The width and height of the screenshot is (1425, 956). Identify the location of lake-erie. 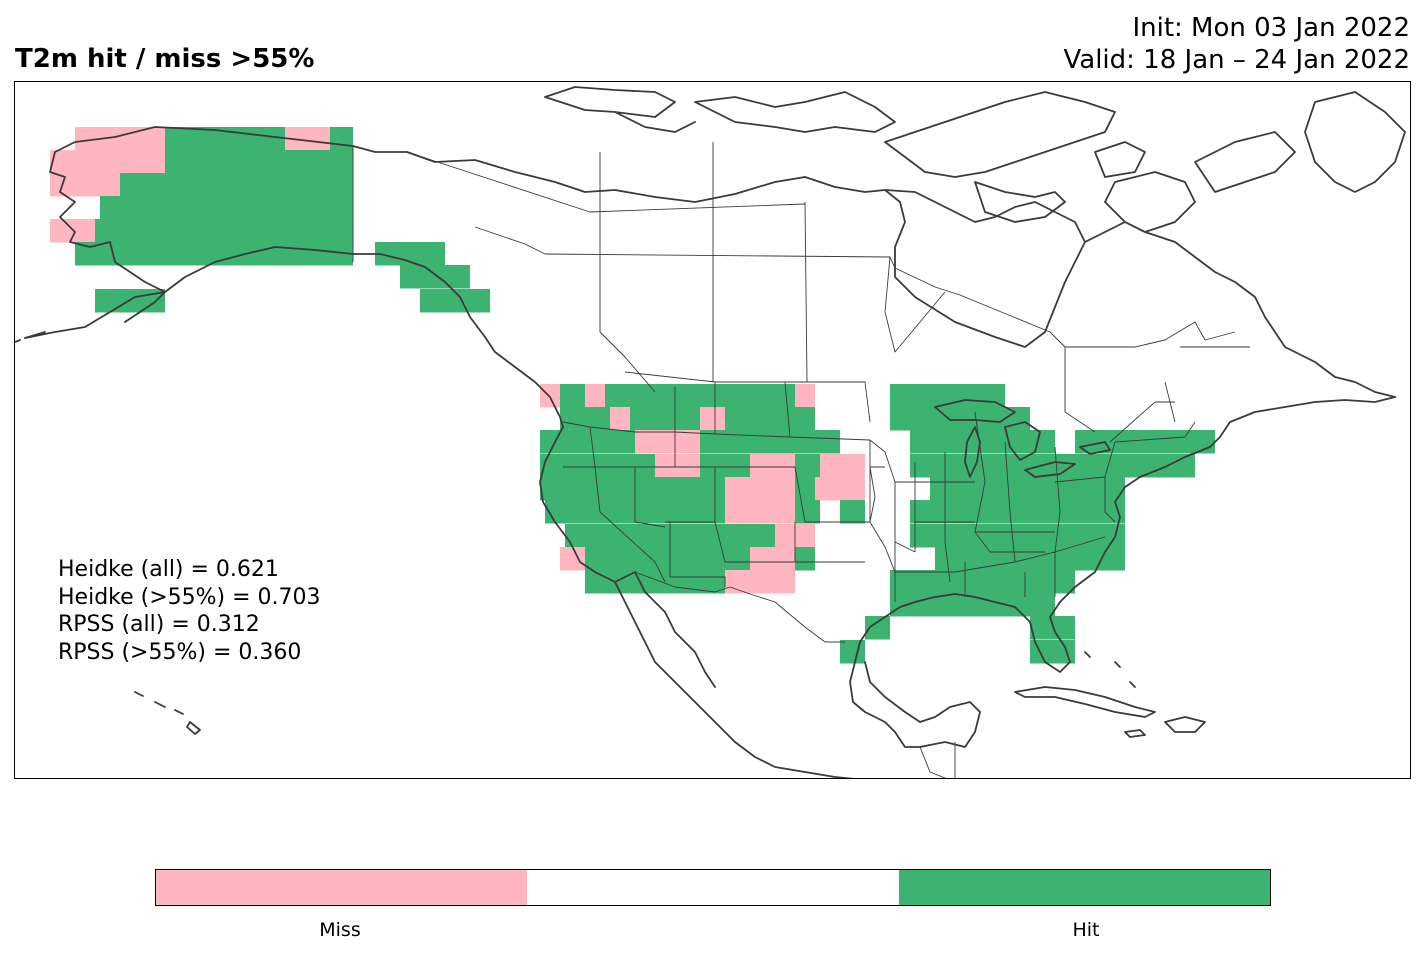
(1050, 469).